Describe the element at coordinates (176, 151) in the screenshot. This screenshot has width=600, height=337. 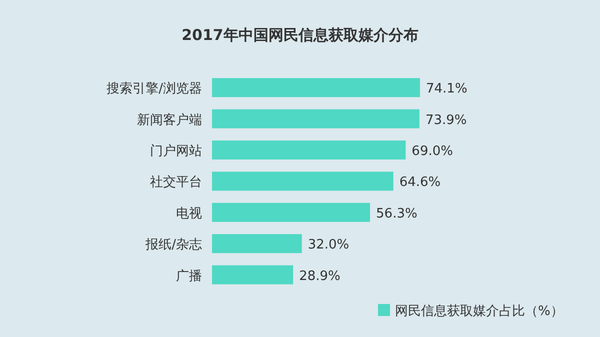
I see `y-tick-label: 门户网站` at that location.